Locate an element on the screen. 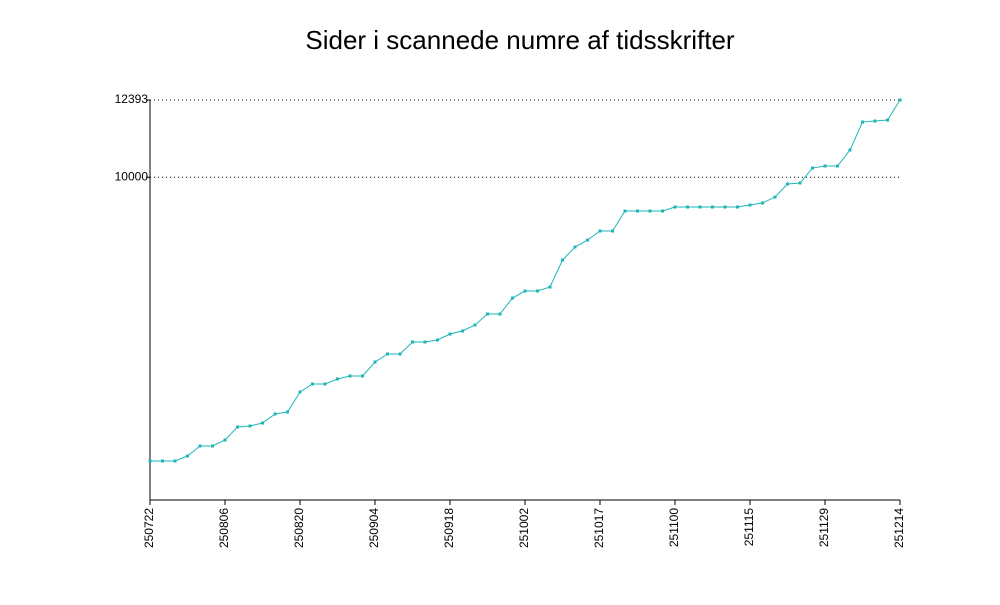  chart-title: Sider i scannede numre af tidsskrifter is located at coordinates (520, 40).